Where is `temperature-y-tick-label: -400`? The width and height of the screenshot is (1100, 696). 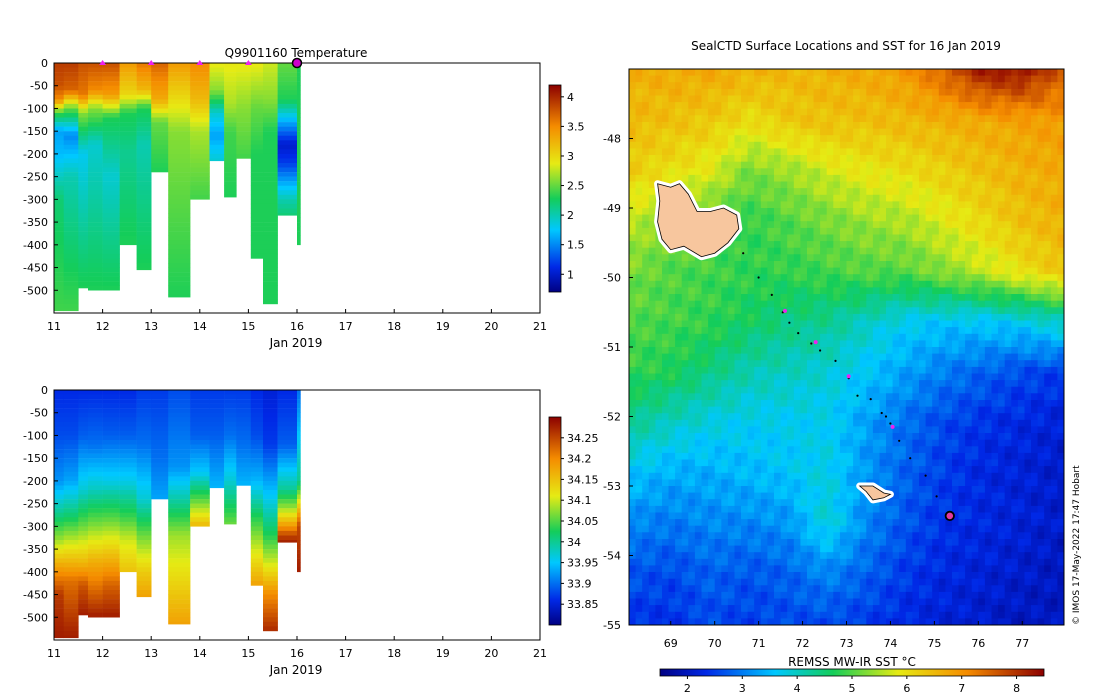 temperature-y-tick-label: -400 is located at coordinates (35, 245).